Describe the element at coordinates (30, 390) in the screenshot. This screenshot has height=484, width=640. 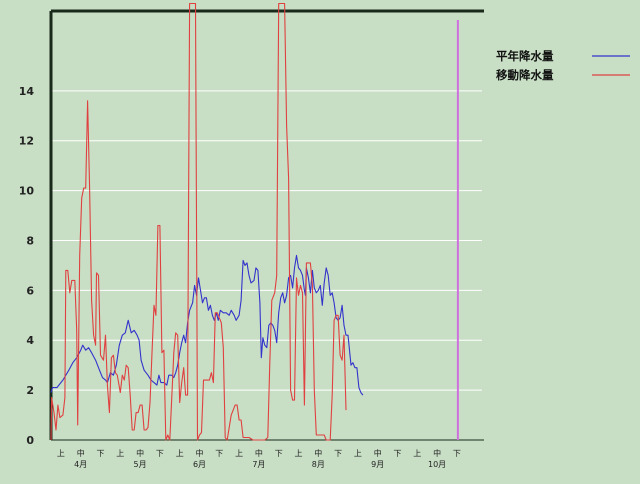
I see `y-tick-label: 2` at that location.